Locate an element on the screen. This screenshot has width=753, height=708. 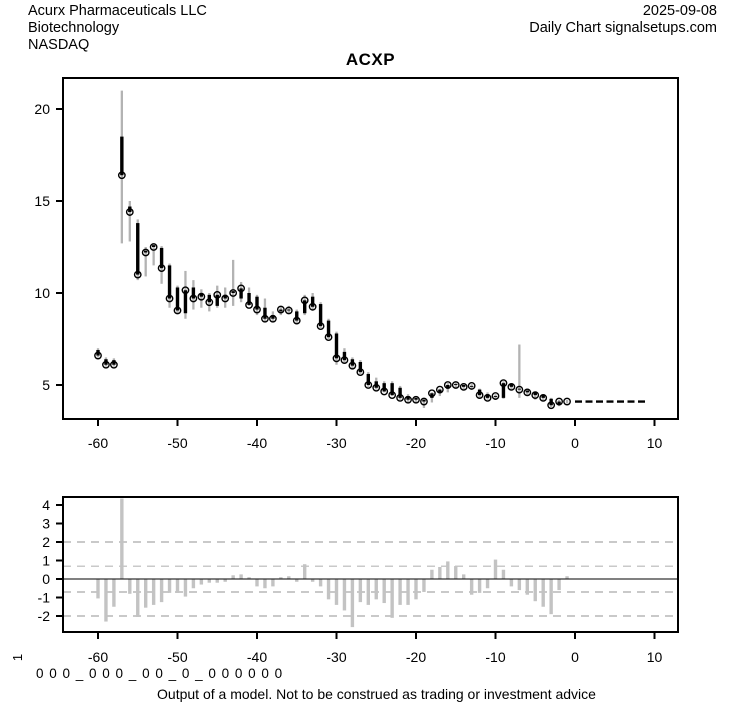
y-tick-label: 15 is located at coordinates (42, 201).